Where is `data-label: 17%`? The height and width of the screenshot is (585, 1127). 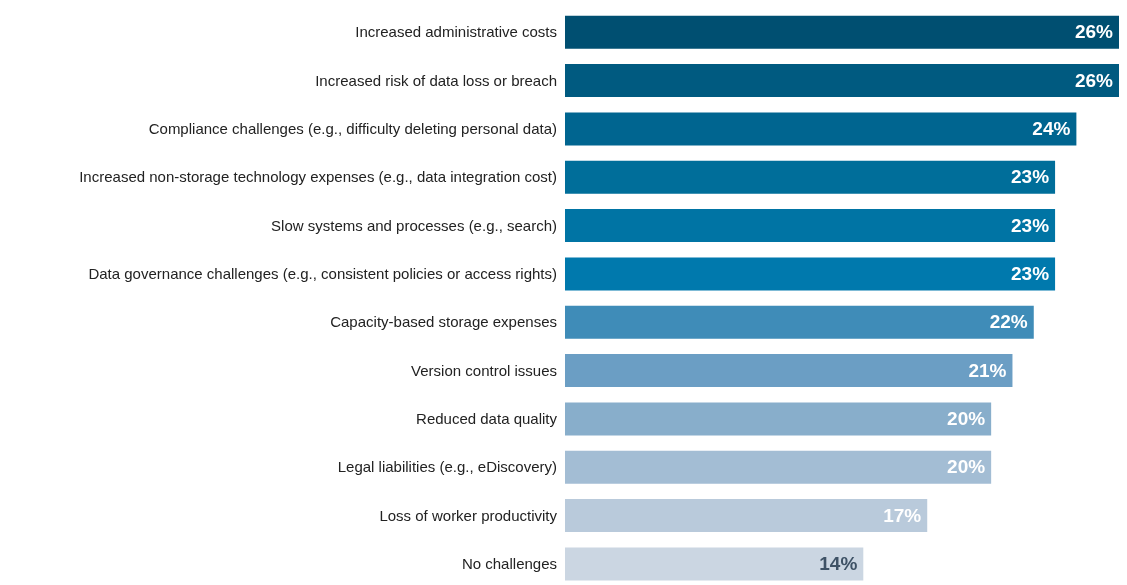
data-label: 17% is located at coordinates (902, 515).